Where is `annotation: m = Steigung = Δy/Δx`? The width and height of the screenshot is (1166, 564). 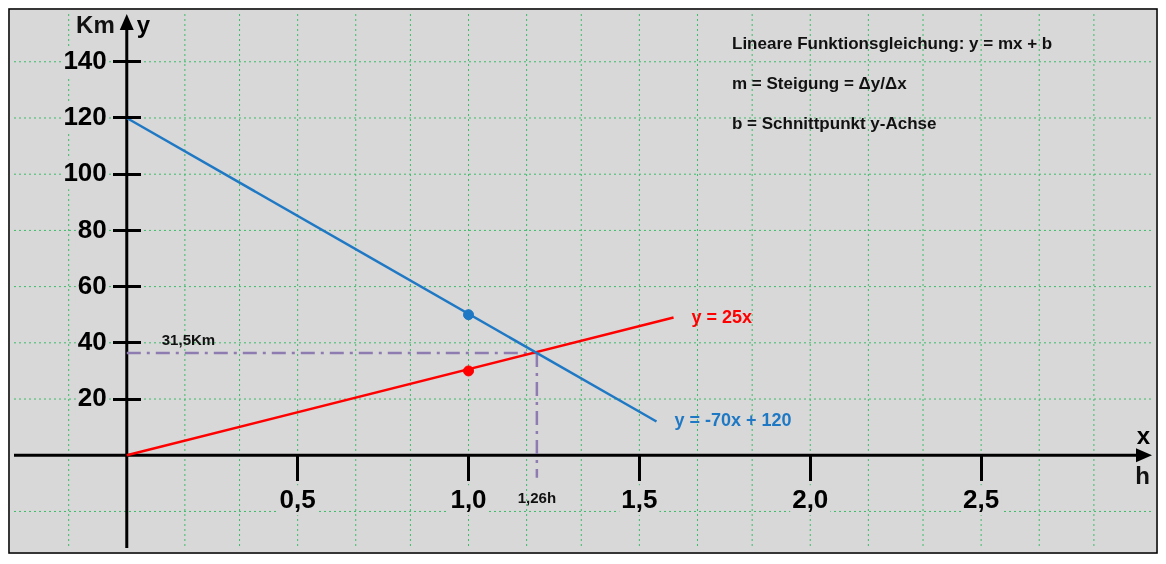 annotation: m = Steigung = Δy/Δx is located at coordinates (820, 83).